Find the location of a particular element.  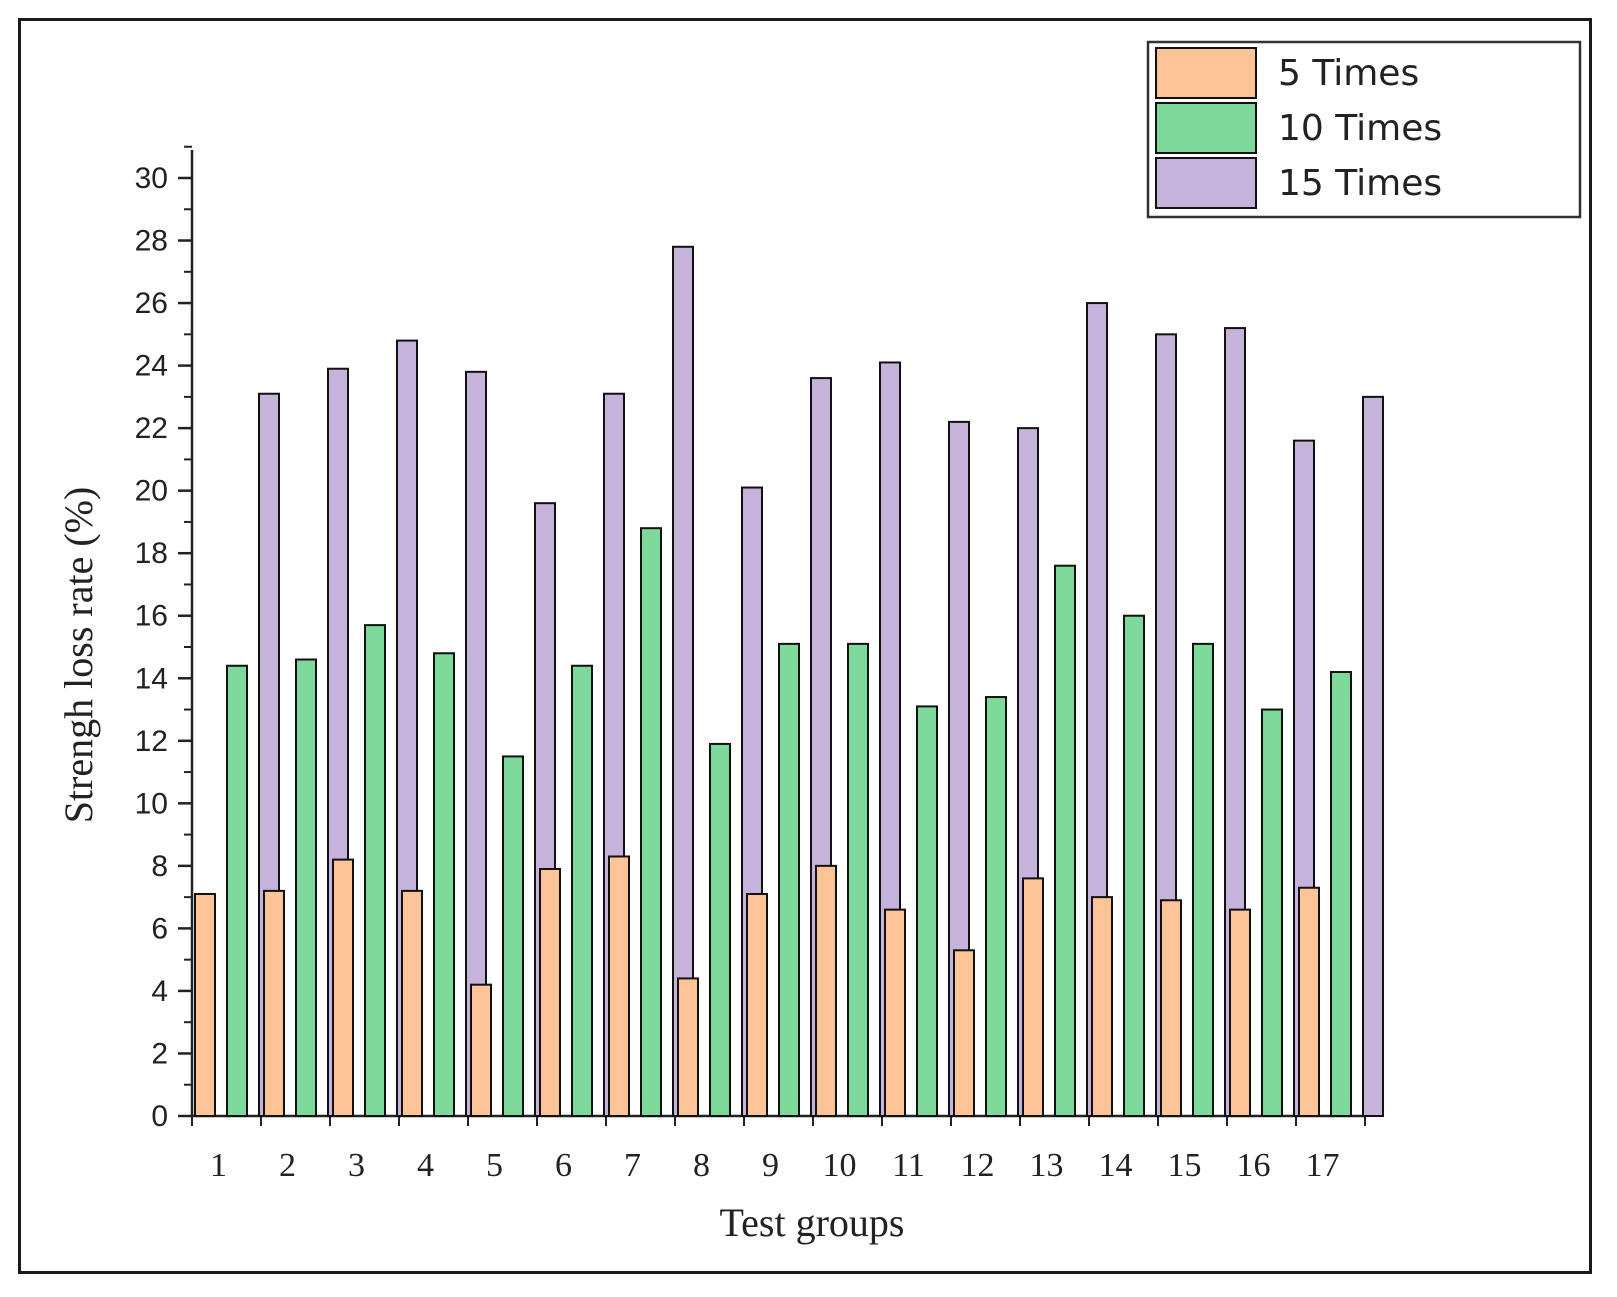

y-tick-label: 26 is located at coordinates (151, 303).